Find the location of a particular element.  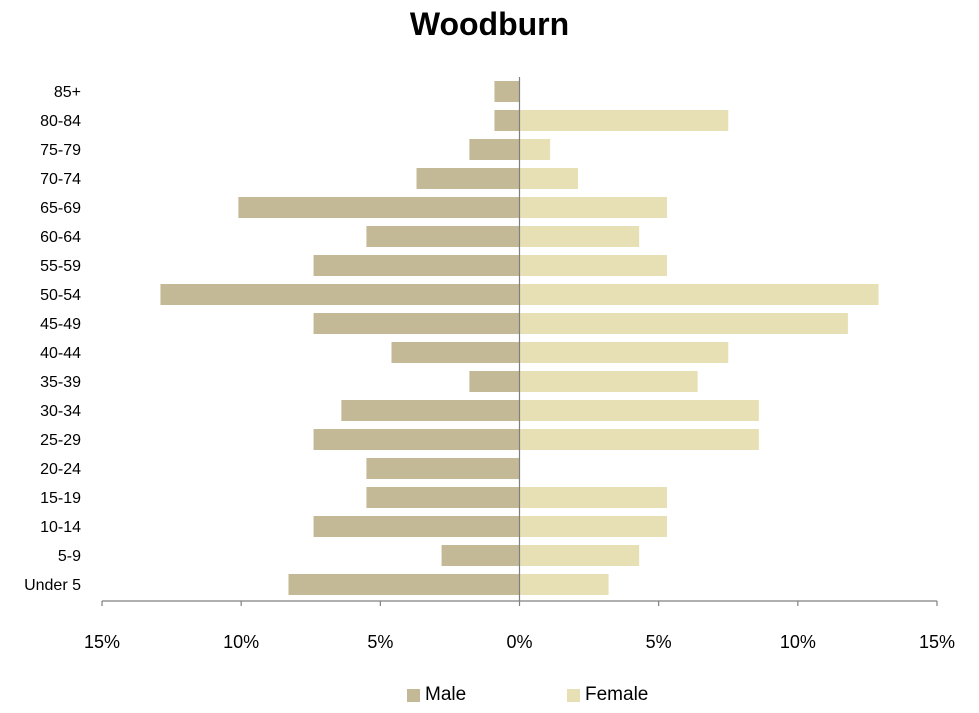

category-label-70-74: 70-74 is located at coordinates (60, 179).